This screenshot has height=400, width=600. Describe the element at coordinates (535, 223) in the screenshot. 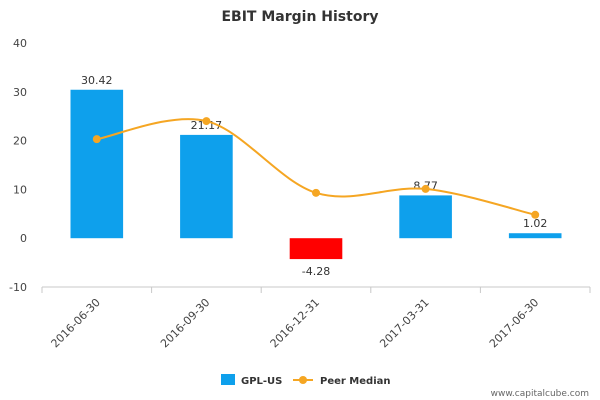

I see `bar-data-label: 1.02` at that location.